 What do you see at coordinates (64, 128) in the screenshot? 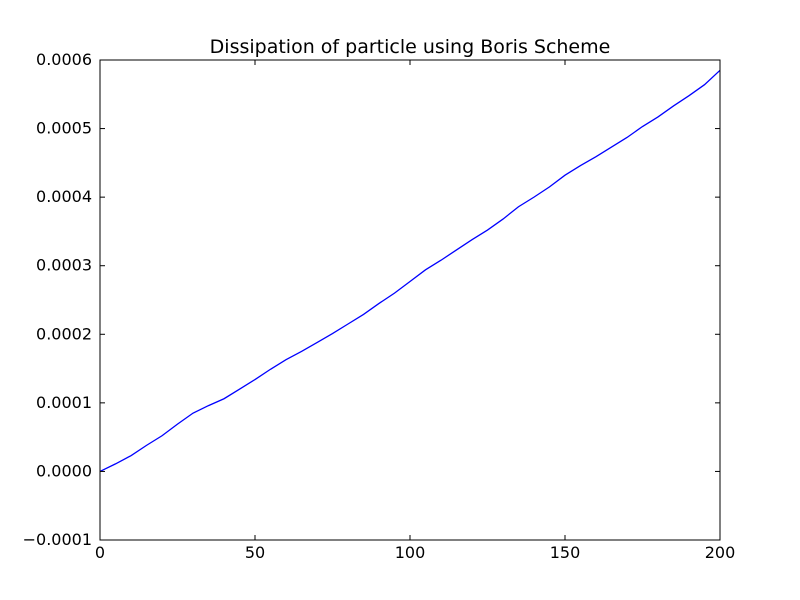
I see `y-tick-label: 0.0005` at bounding box center [64, 128].